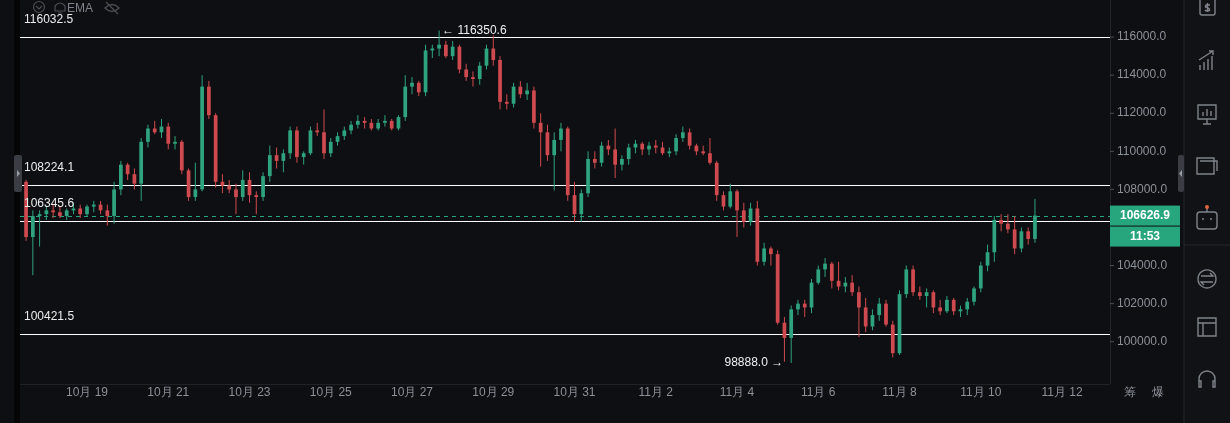 The width and height of the screenshot is (1230, 423). What do you see at coordinates (1142, 340) in the screenshot?
I see `y-tick-label: 100000.0` at bounding box center [1142, 340].